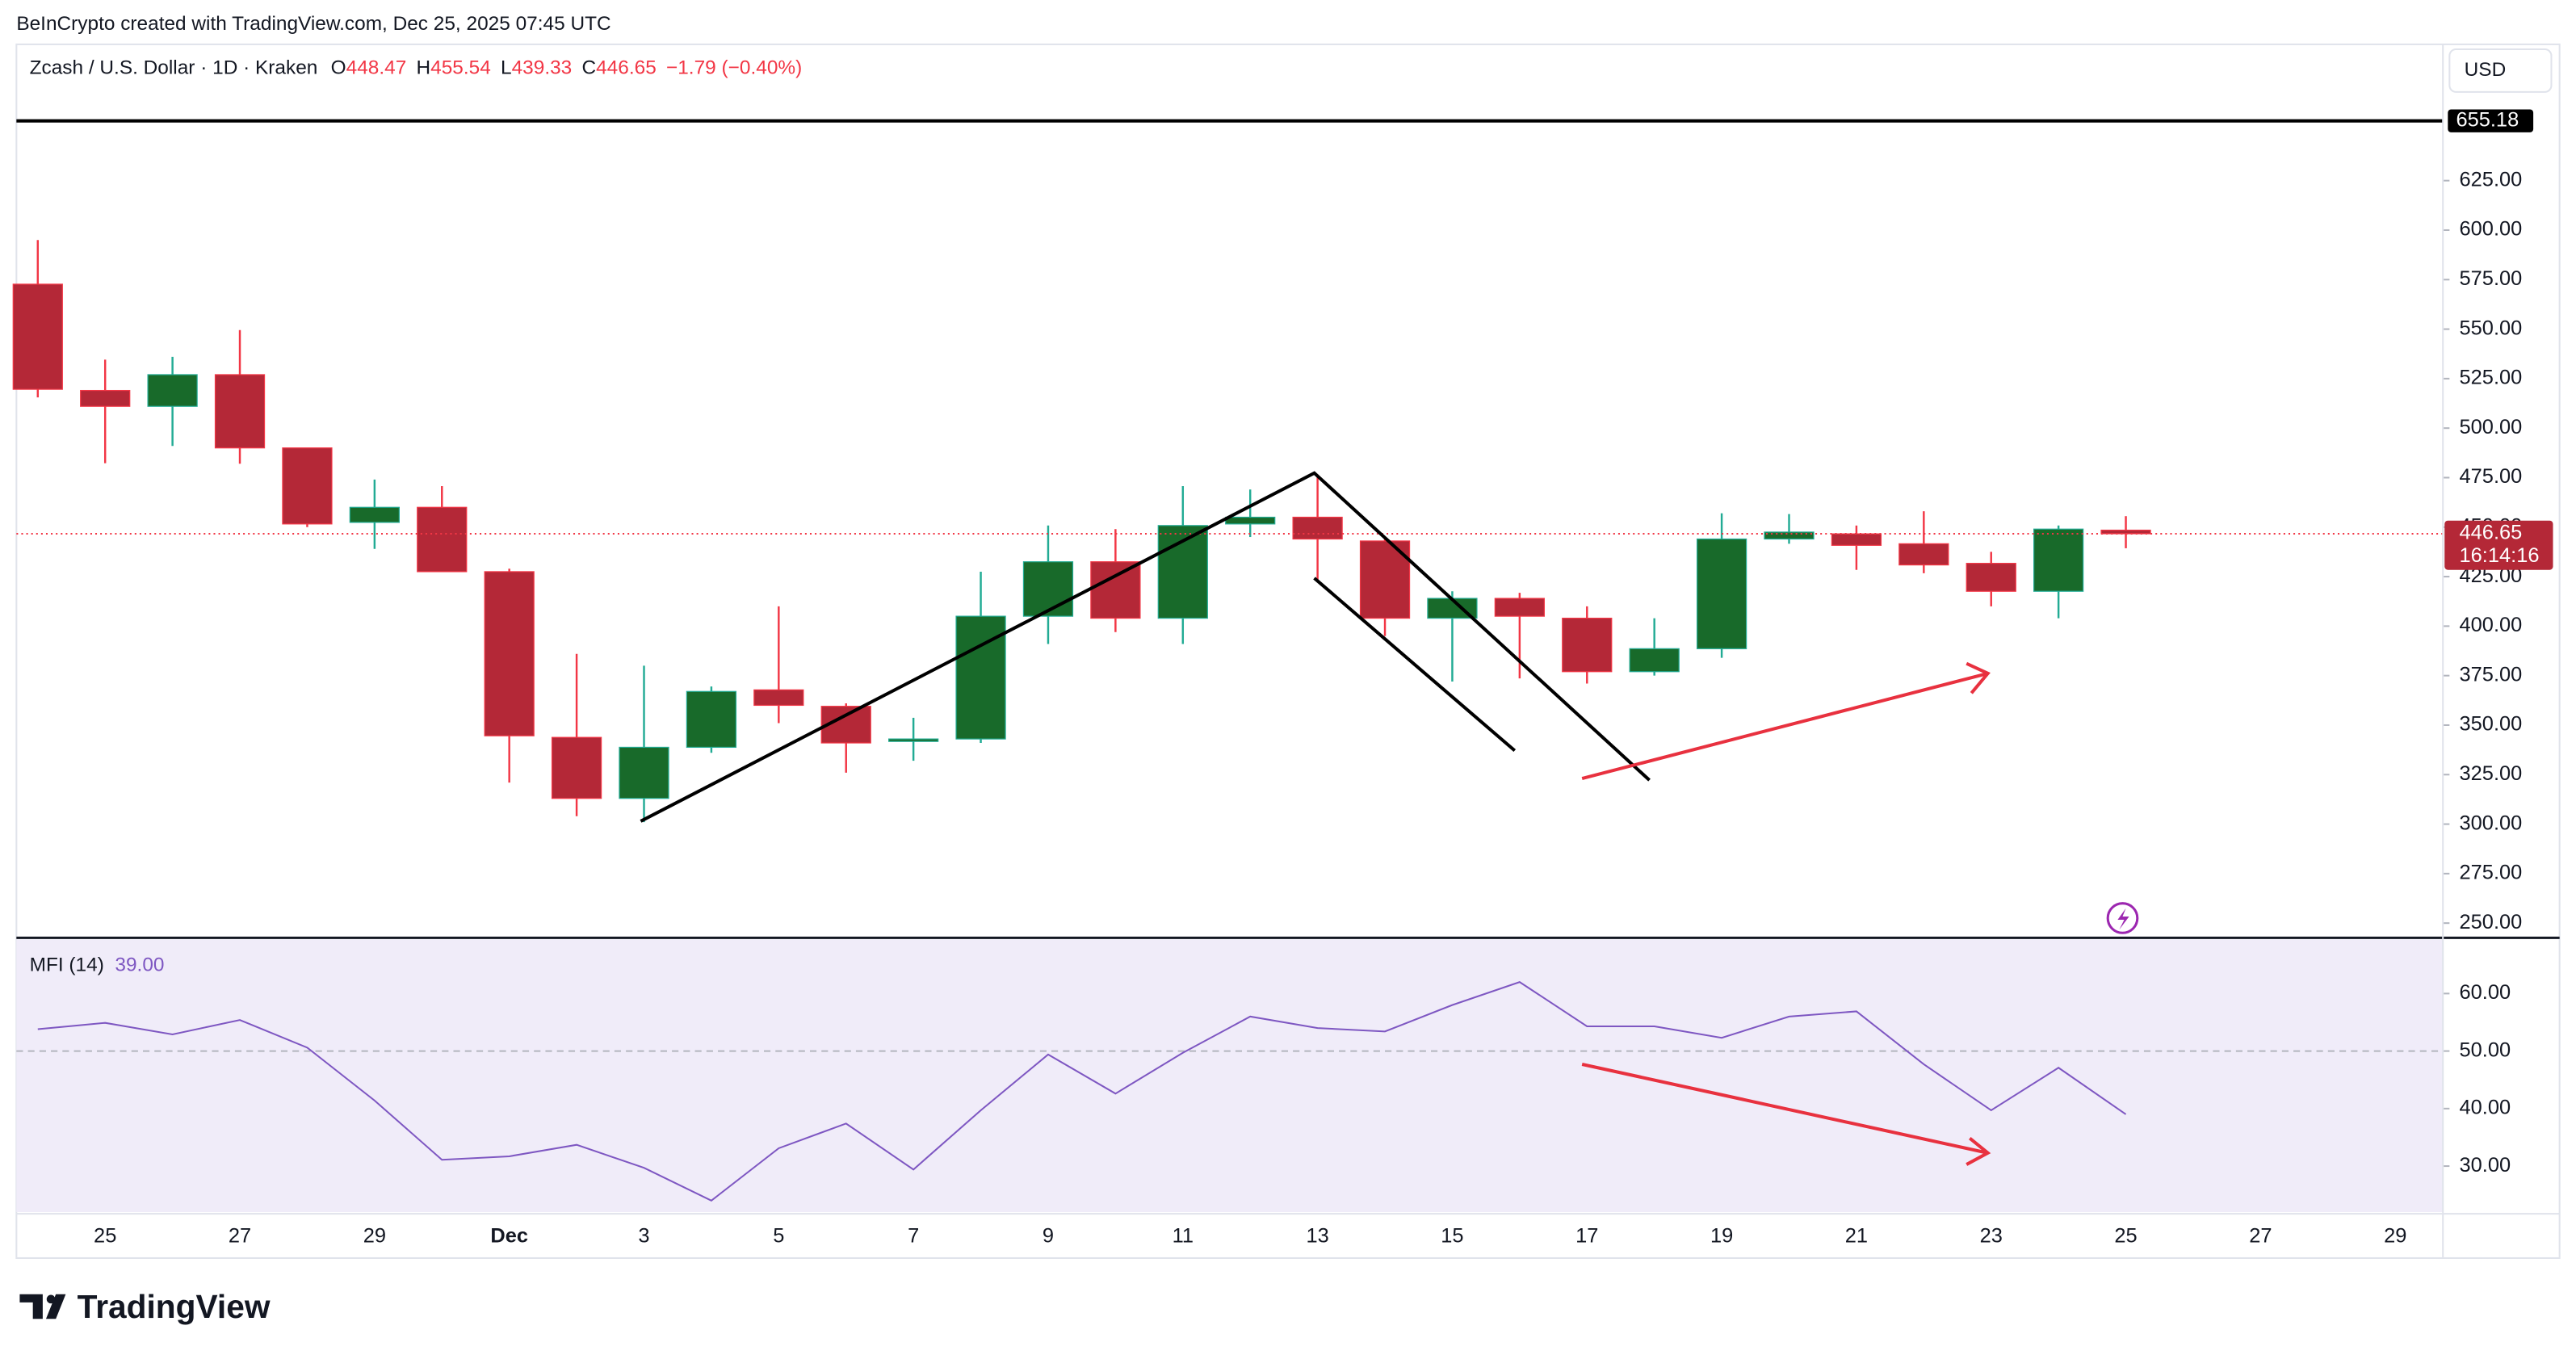 Image resolution: width=2576 pixels, height=1355 pixels. What do you see at coordinates (2487, 120) in the screenshot?
I see `hline-label: 655.18` at bounding box center [2487, 120].